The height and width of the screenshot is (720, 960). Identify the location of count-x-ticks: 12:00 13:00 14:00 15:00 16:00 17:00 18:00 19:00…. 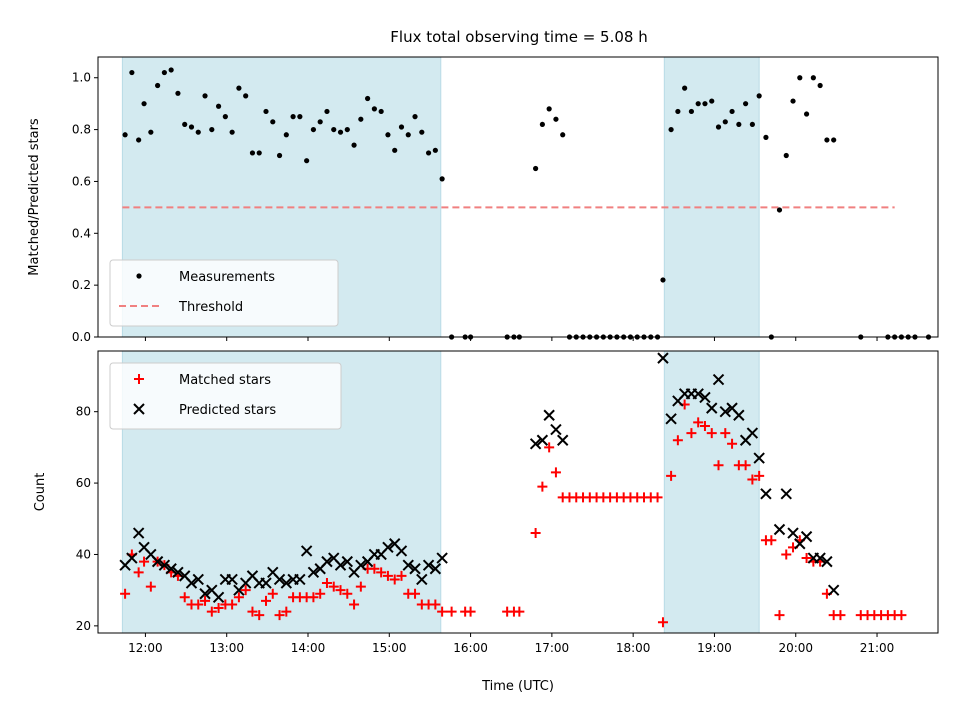
(511, 644).